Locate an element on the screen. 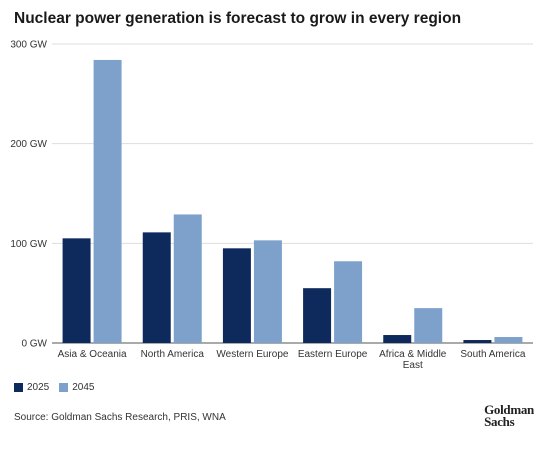 The image size is (560, 453). x-tick-label: East is located at coordinates (413, 365).